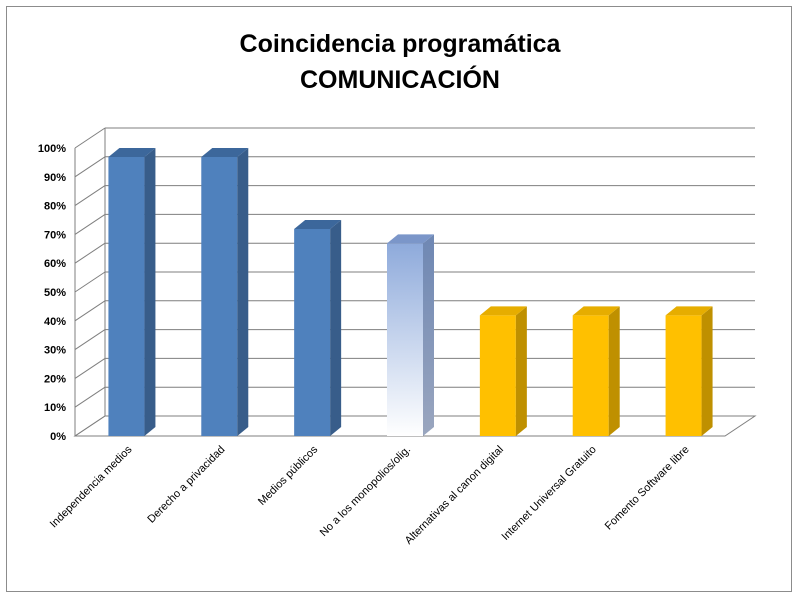 Image resolution: width=800 pixels, height=600 pixels. What do you see at coordinates (55, 408) in the screenshot?
I see `y-tick-label: 10%` at bounding box center [55, 408].